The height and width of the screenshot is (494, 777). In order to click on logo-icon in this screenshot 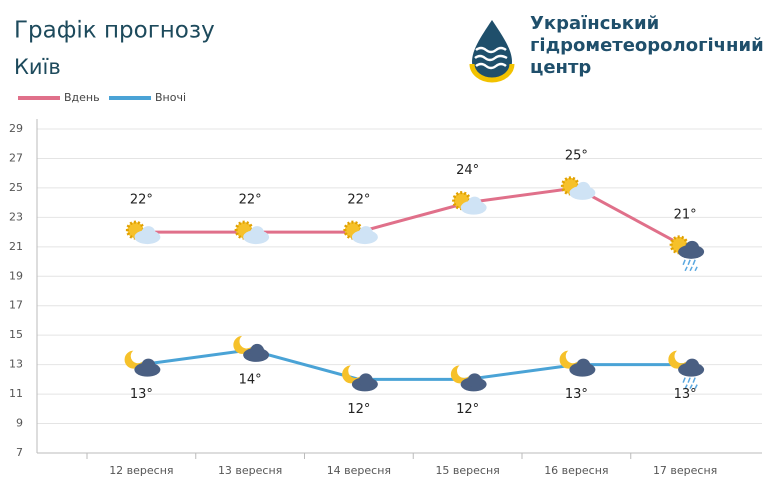, I will do `click(492, 51)`.